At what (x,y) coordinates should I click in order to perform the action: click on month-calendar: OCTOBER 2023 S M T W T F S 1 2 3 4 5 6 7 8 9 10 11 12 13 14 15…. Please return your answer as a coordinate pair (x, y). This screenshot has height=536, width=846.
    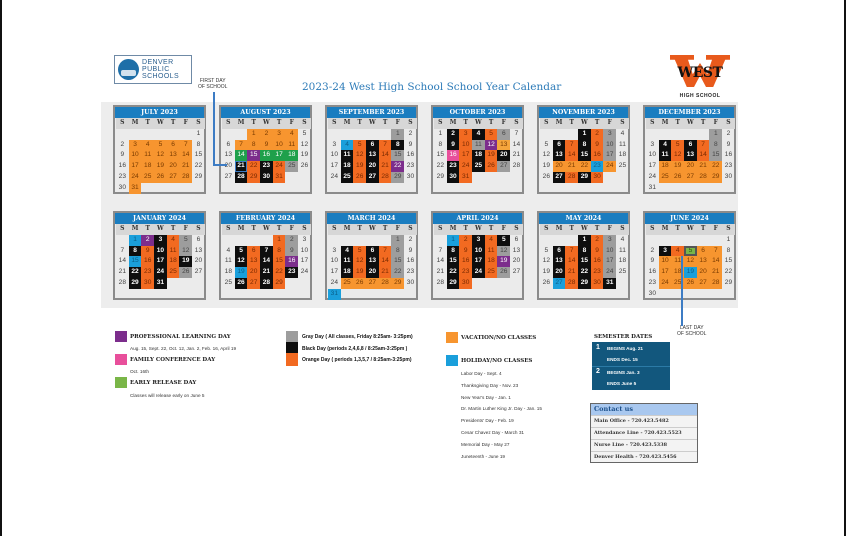
    Looking at the image, I should click on (477, 149).